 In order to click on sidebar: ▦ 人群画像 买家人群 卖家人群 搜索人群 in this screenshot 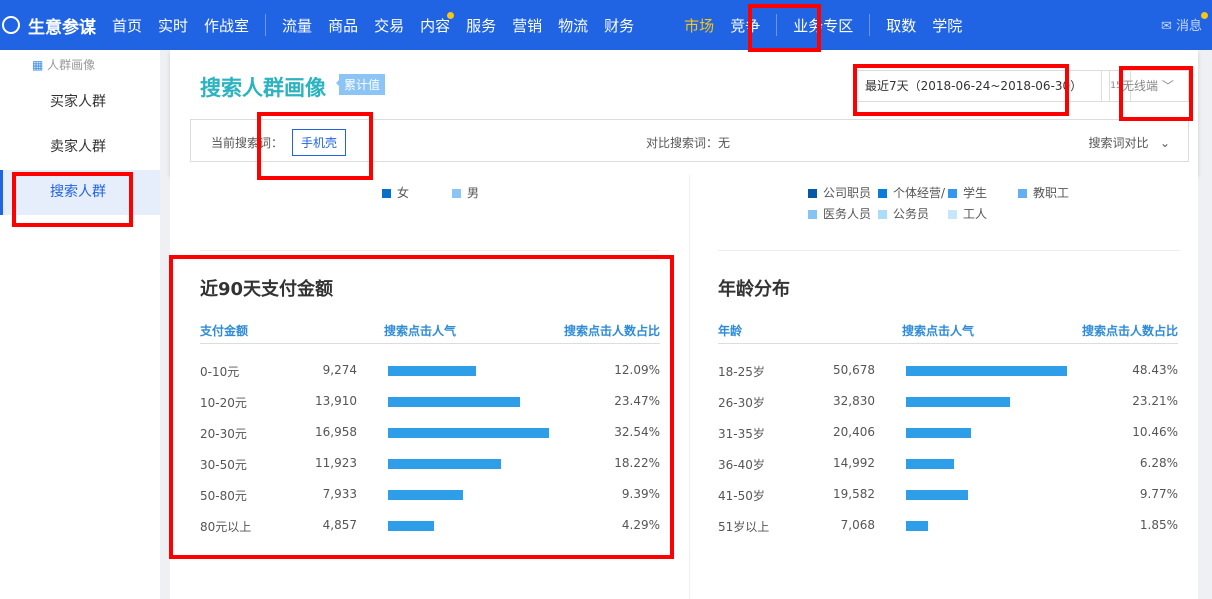, I will do `click(80, 324)`.